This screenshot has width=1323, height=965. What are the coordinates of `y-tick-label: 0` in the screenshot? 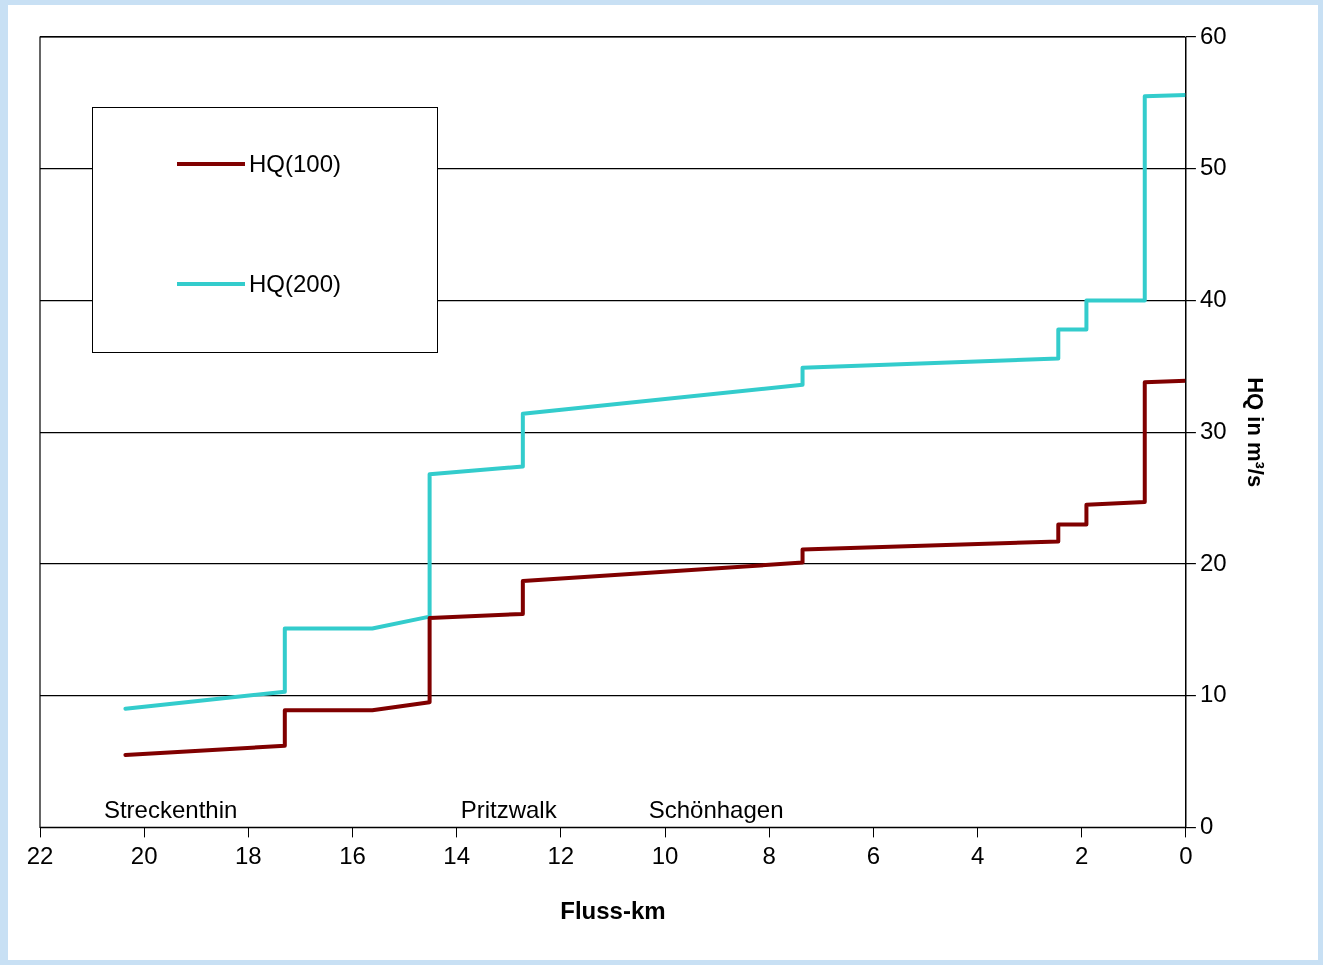 It's located at (1206, 826).